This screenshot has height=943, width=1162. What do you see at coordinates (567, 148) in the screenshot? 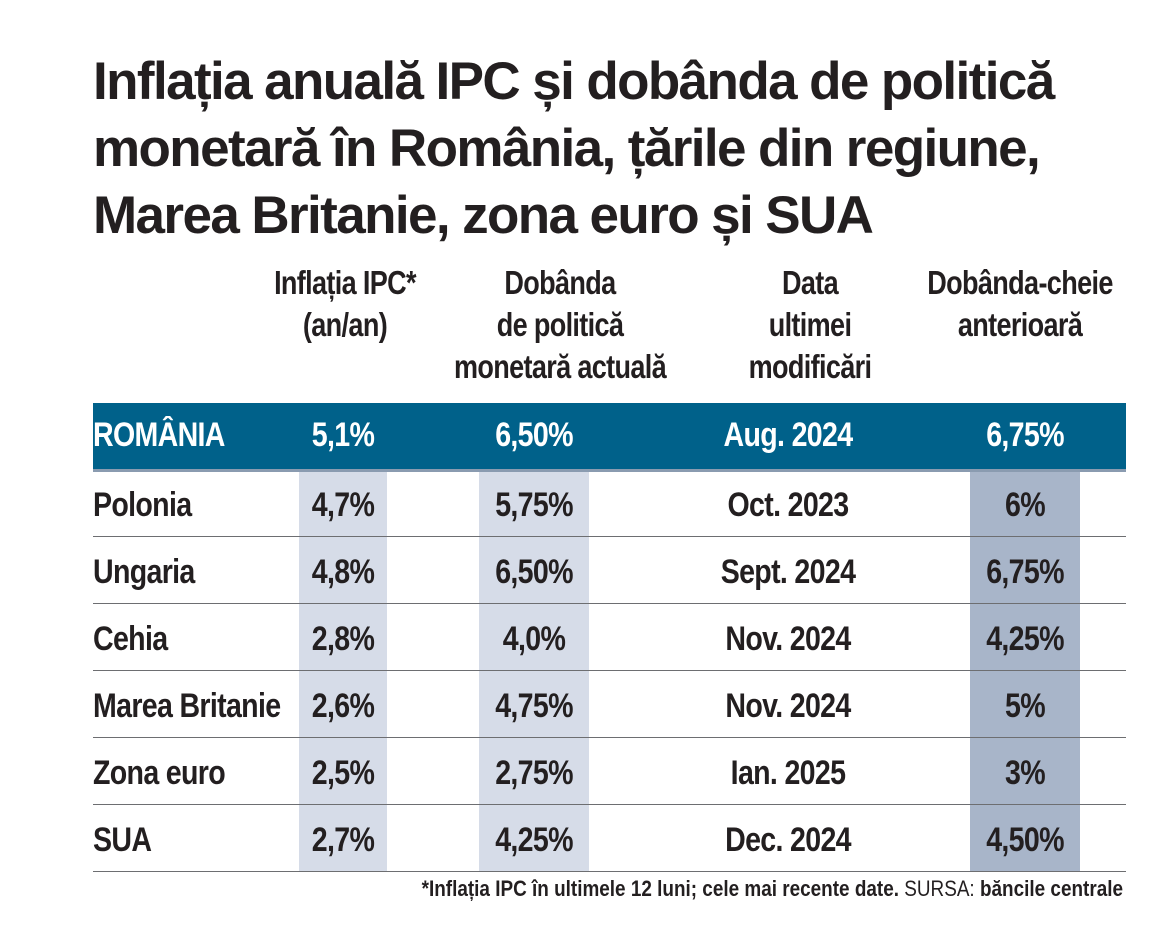
I see `title-line: monetară în România, țările din regiune,` at bounding box center [567, 148].